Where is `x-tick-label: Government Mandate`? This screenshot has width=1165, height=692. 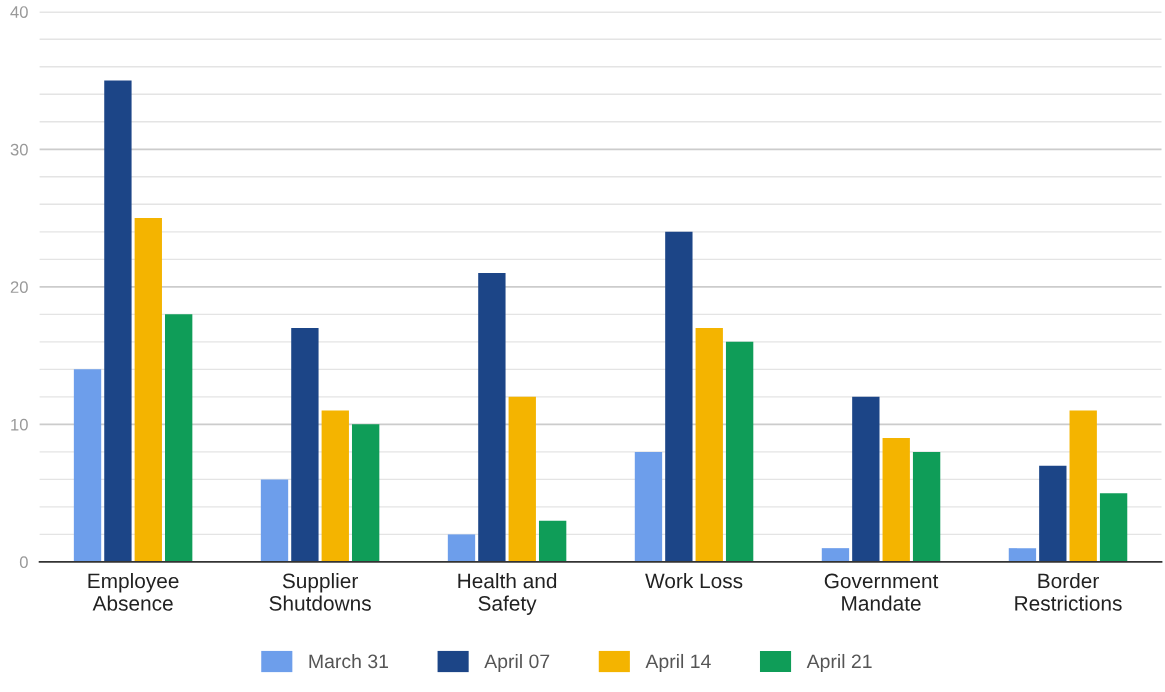 x-tick-label: Government Mandate is located at coordinates (881, 592).